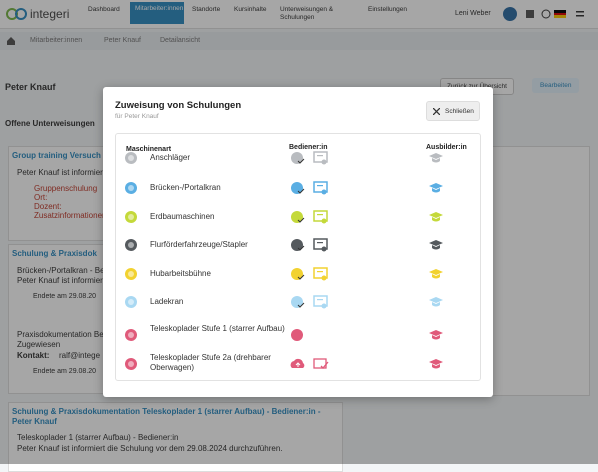  What do you see at coordinates (206, 9) in the screenshot?
I see `nav-item: Standorte` at bounding box center [206, 9].